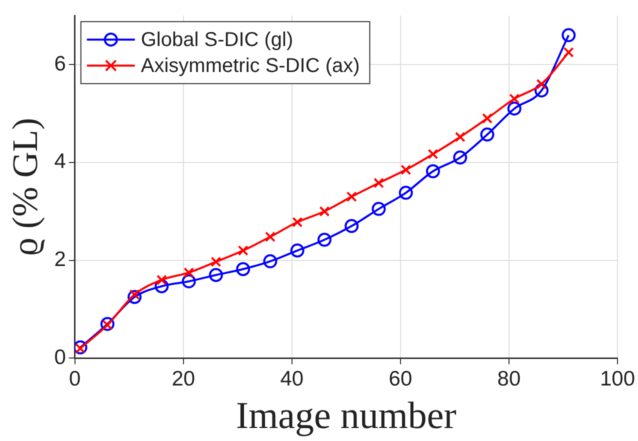  What do you see at coordinates (400, 379) in the screenshot?
I see `x-tick-label: 60` at bounding box center [400, 379].